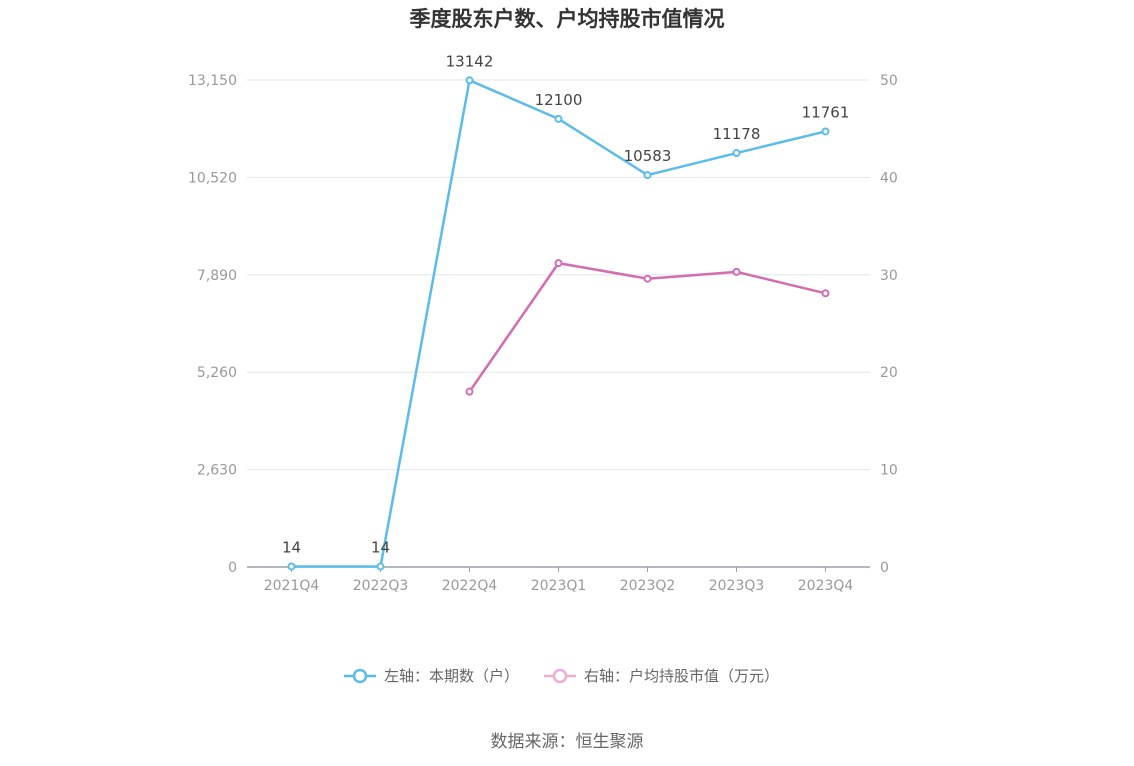 This screenshot has width=1134, height=766. I want to click on data-source: 数据来源：恒生聚源, so click(567, 742).